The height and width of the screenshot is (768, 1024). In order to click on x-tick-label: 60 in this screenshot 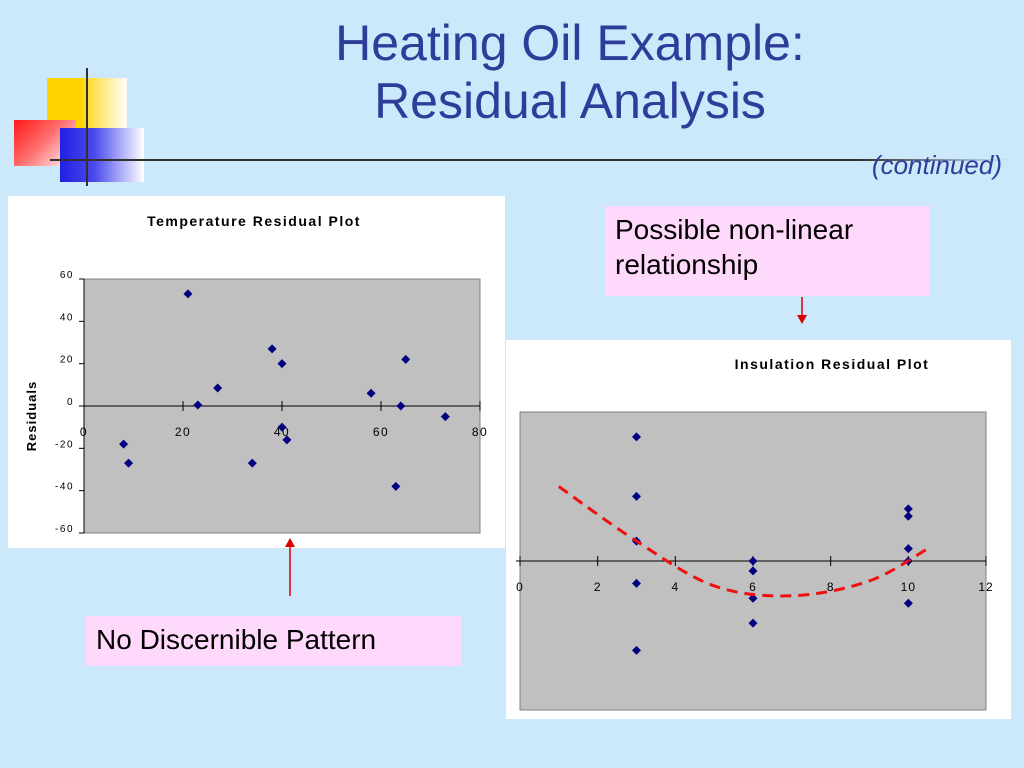, I will do `click(381, 432)`.